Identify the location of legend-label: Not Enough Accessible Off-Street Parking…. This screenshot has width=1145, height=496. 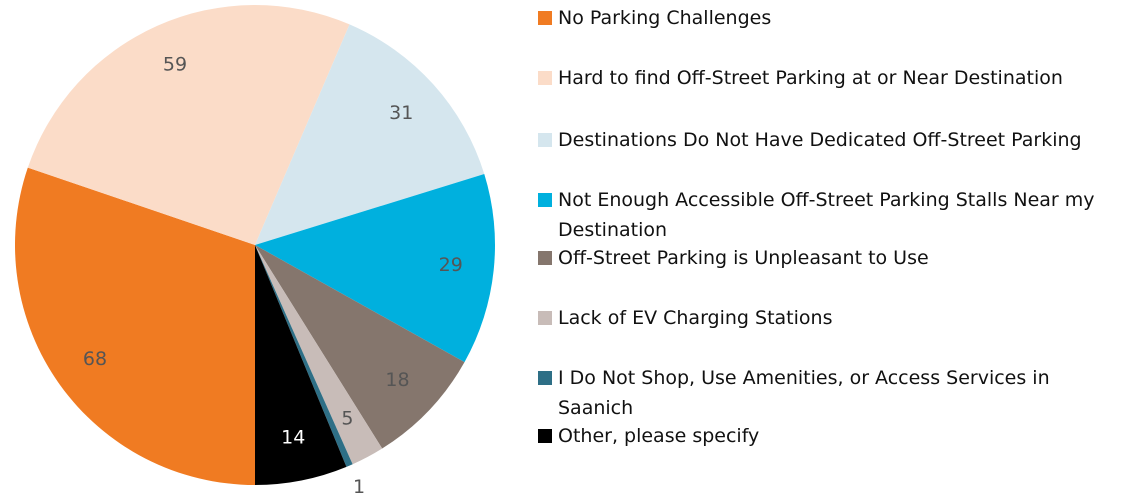
(826, 215).